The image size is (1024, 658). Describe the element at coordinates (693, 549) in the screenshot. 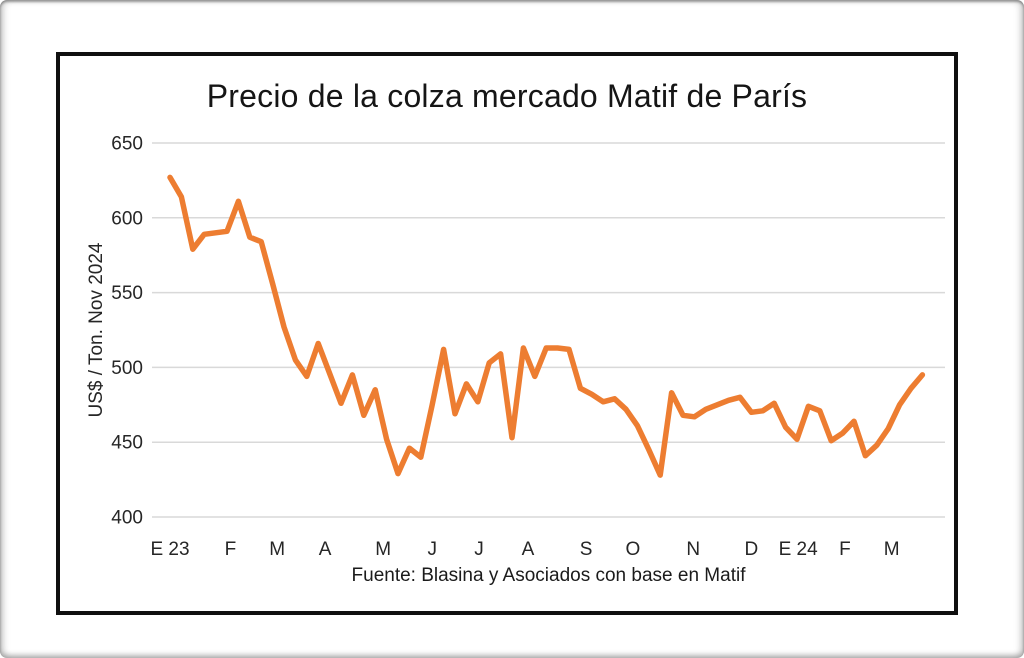

I see `x-tick-label: N` at that location.